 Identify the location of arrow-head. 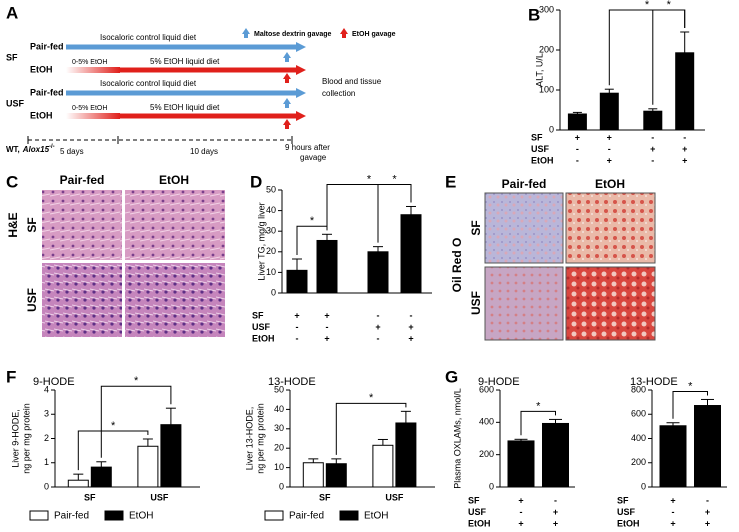
(301, 93).